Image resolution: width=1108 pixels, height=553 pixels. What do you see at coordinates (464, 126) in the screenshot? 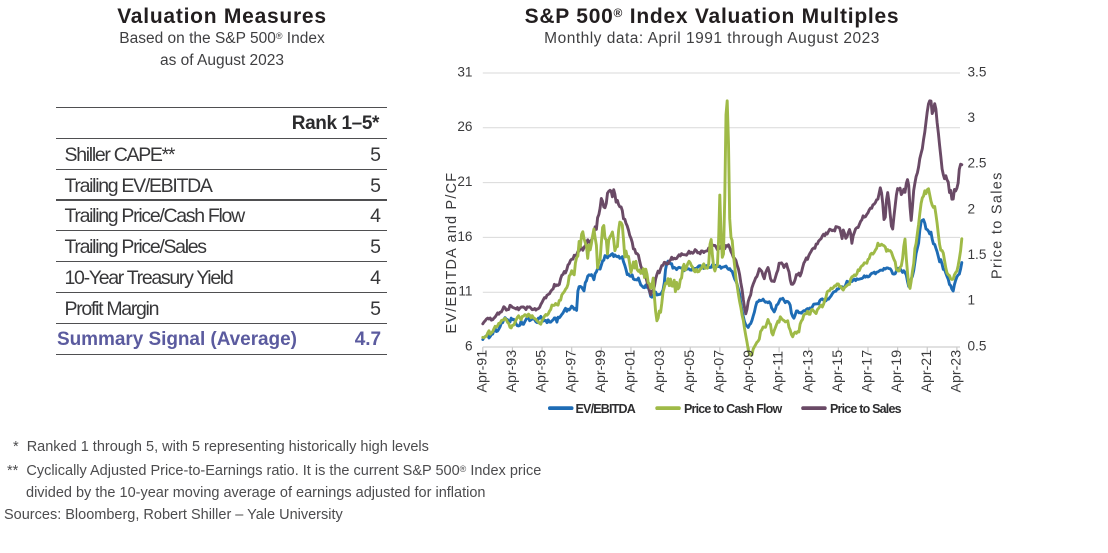
I see `svg-text: 26` at bounding box center [464, 126].